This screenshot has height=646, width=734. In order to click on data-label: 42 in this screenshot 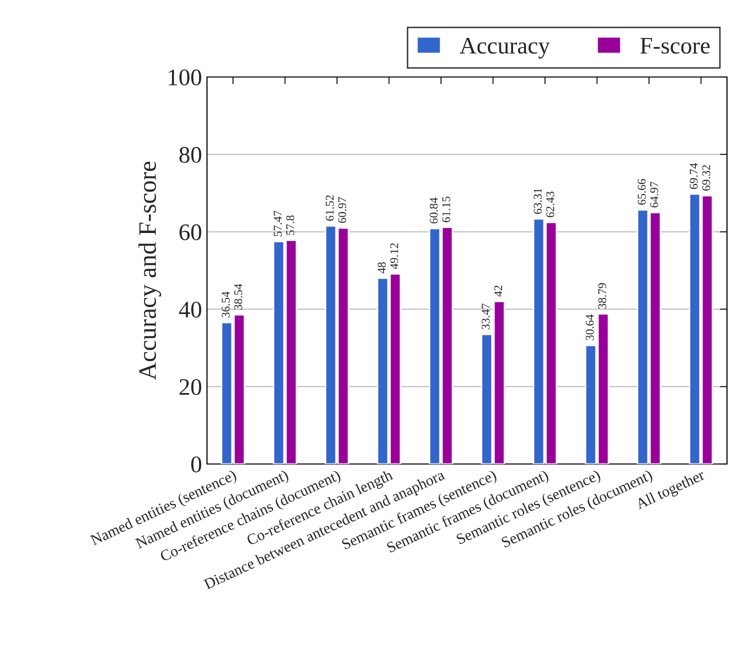, I will do `click(498, 291)`.